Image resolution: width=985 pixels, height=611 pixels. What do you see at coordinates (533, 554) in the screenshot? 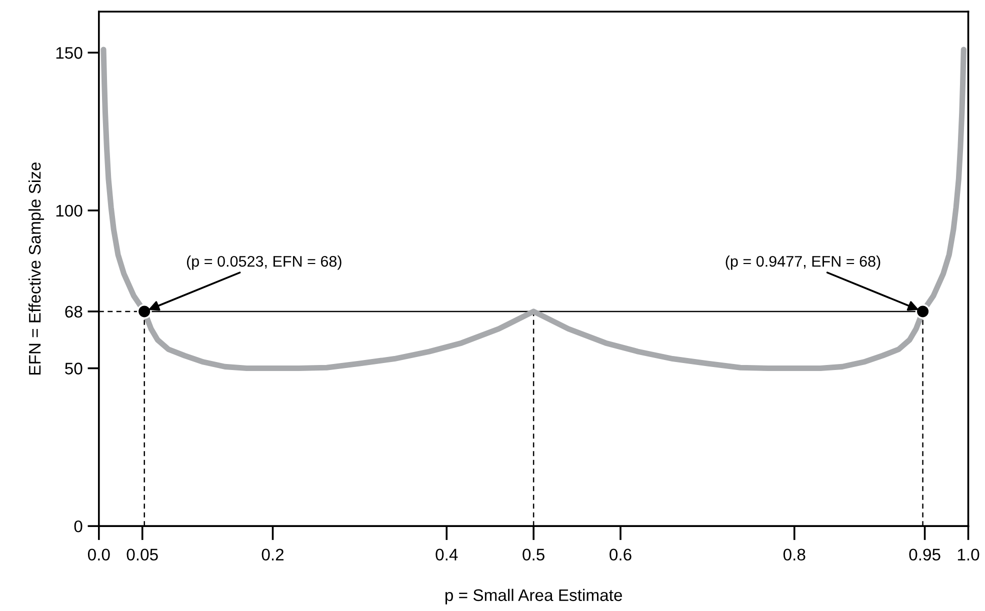
I see `x-tick-label: 0.5` at bounding box center [533, 554].